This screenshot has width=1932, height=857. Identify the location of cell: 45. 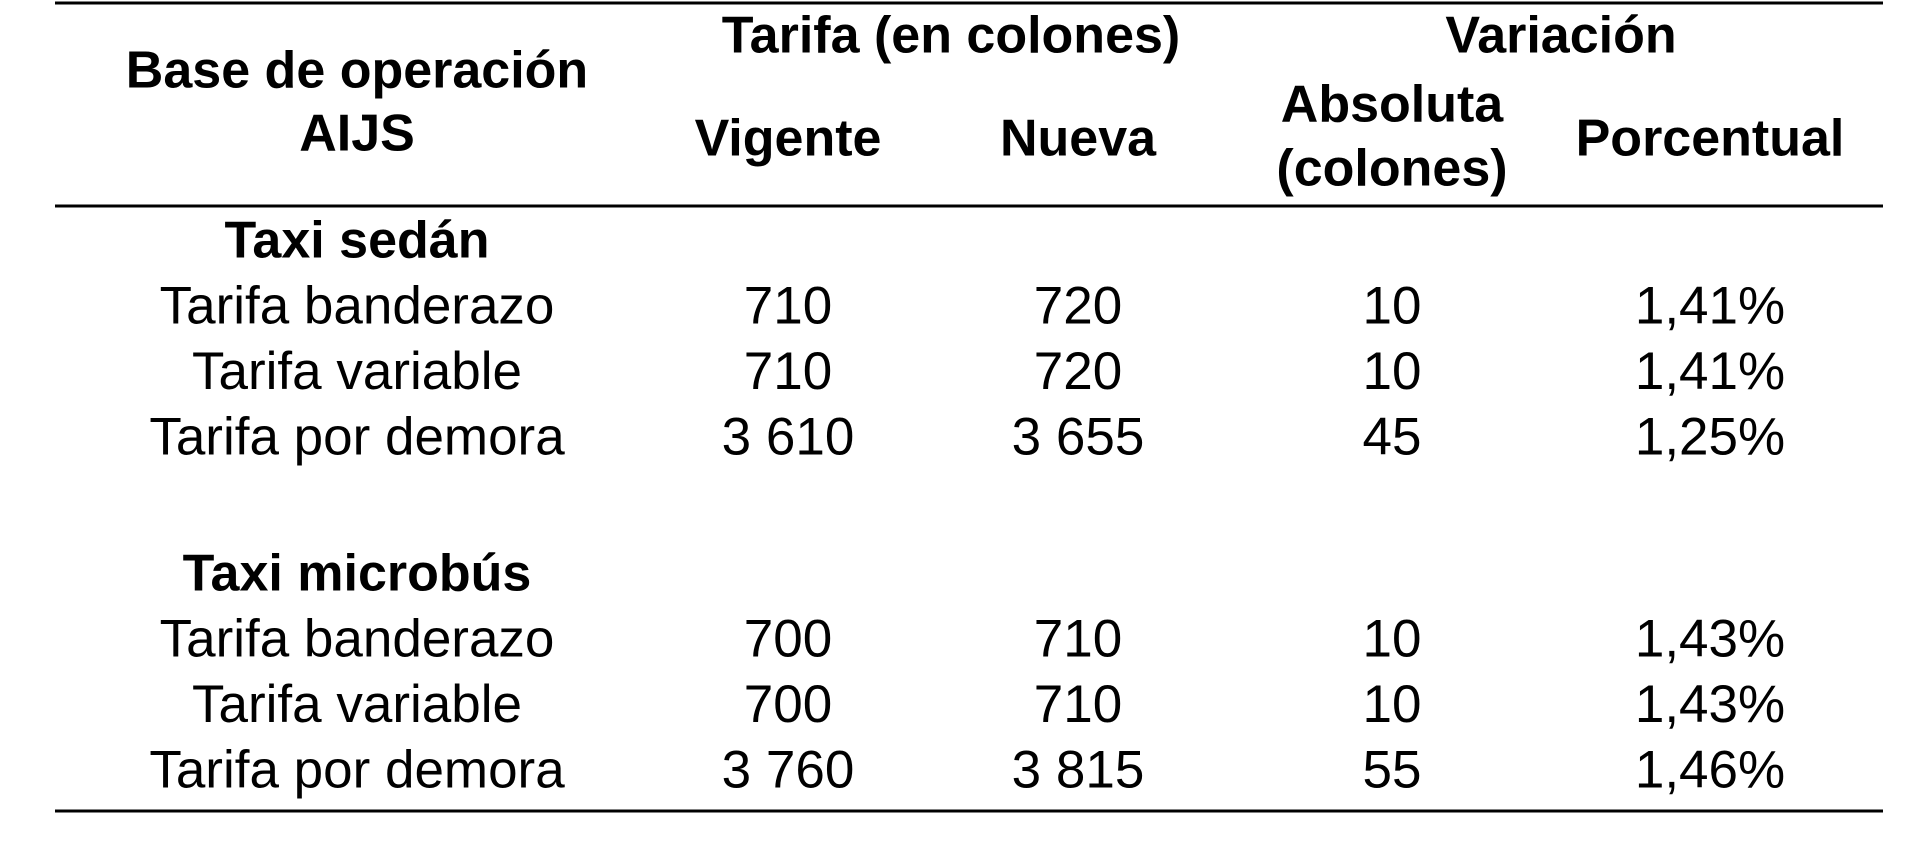
(1392, 437).